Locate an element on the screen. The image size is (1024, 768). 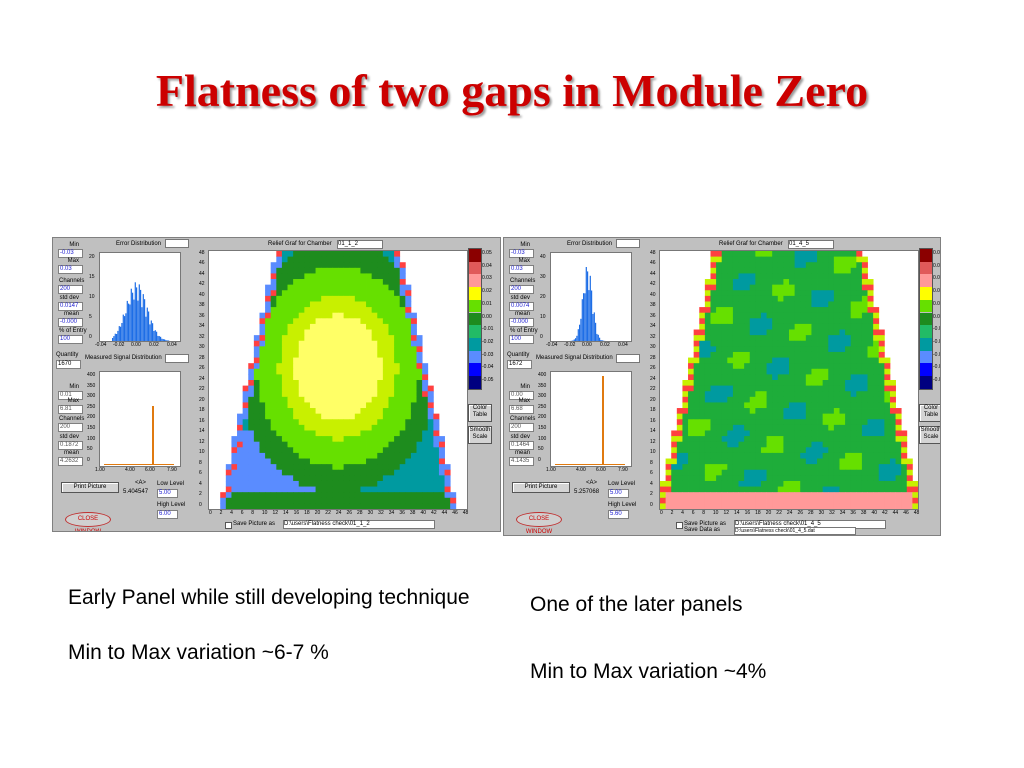
color-scale is located at coordinates (475, 319).